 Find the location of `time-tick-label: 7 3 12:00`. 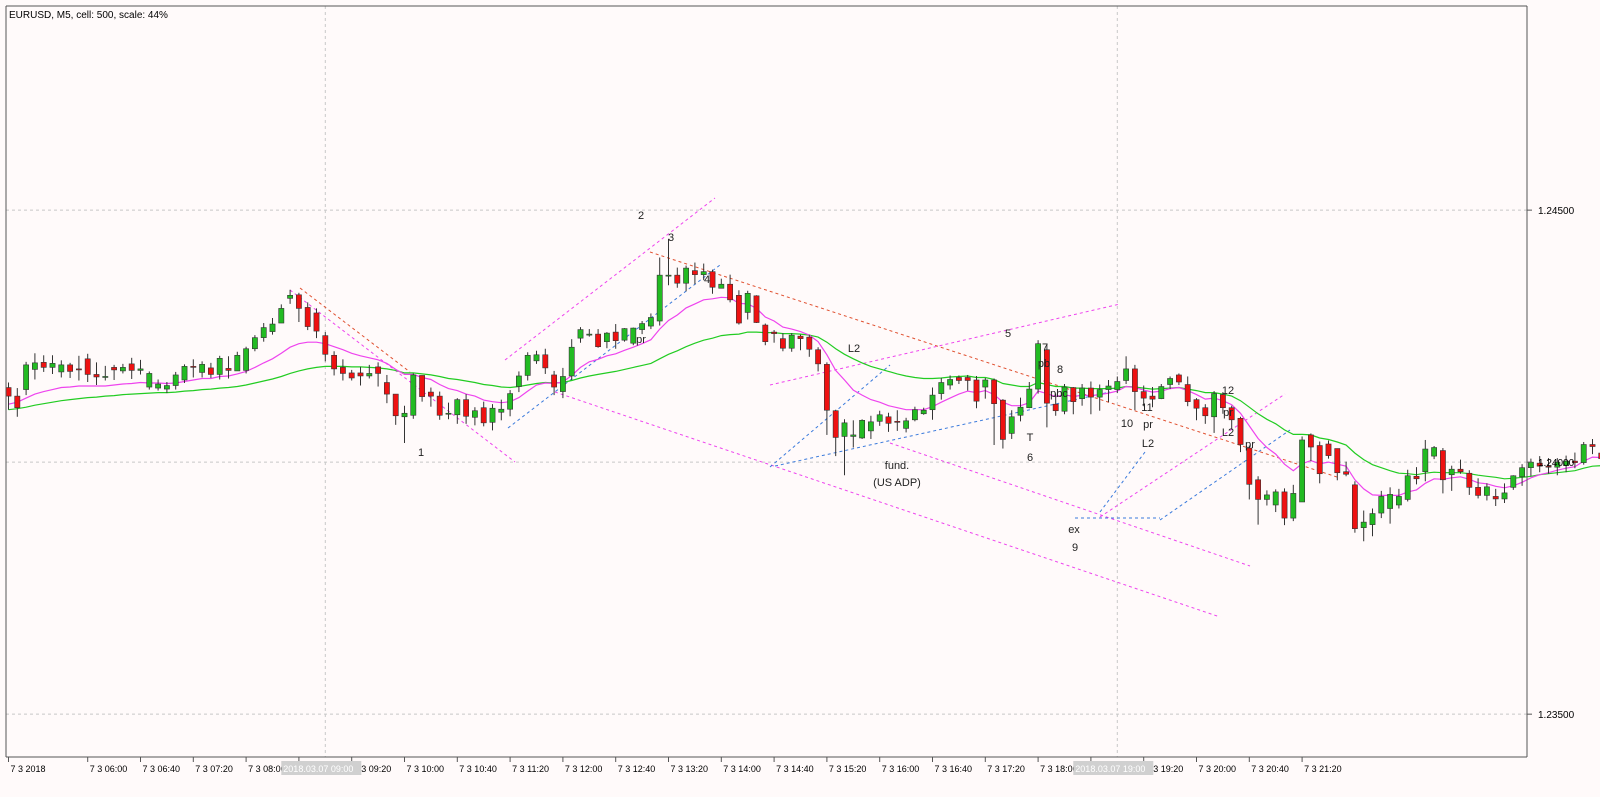

time-tick-label: 7 3 12:00 is located at coordinates (584, 769).